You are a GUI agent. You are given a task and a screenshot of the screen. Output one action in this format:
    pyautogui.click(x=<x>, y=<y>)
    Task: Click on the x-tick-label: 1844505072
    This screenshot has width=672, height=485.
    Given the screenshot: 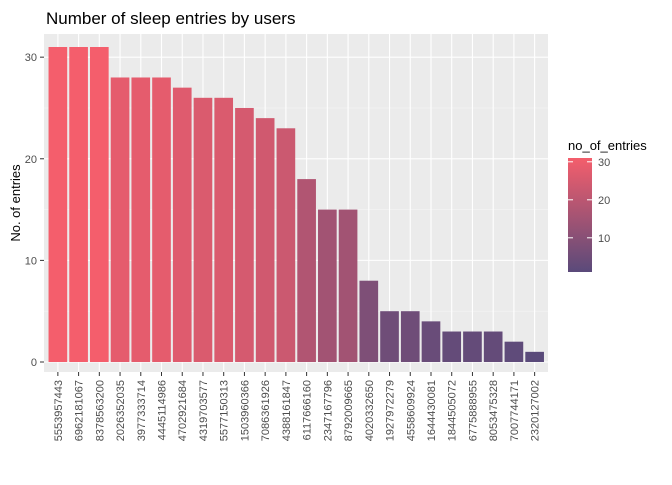 What is the action you would take?
    pyautogui.click(x=453, y=410)
    